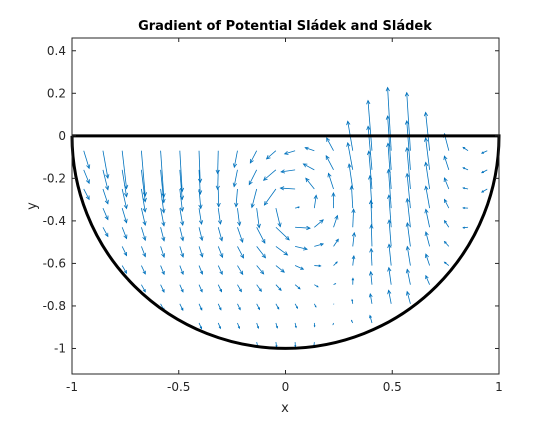 The width and height of the screenshot is (550, 427). What do you see at coordinates (72, 387) in the screenshot?
I see `x-tick-label: -1` at bounding box center [72, 387].